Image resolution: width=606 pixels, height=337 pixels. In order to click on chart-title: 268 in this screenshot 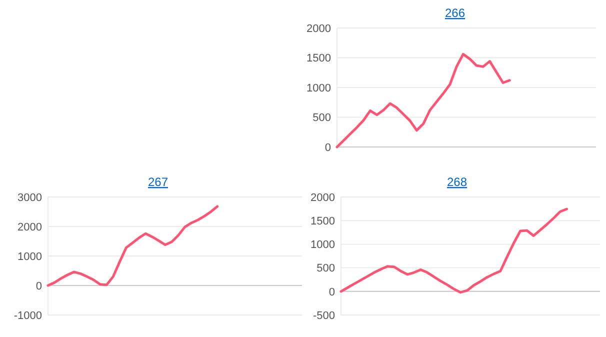, I will do `click(457, 182)`.